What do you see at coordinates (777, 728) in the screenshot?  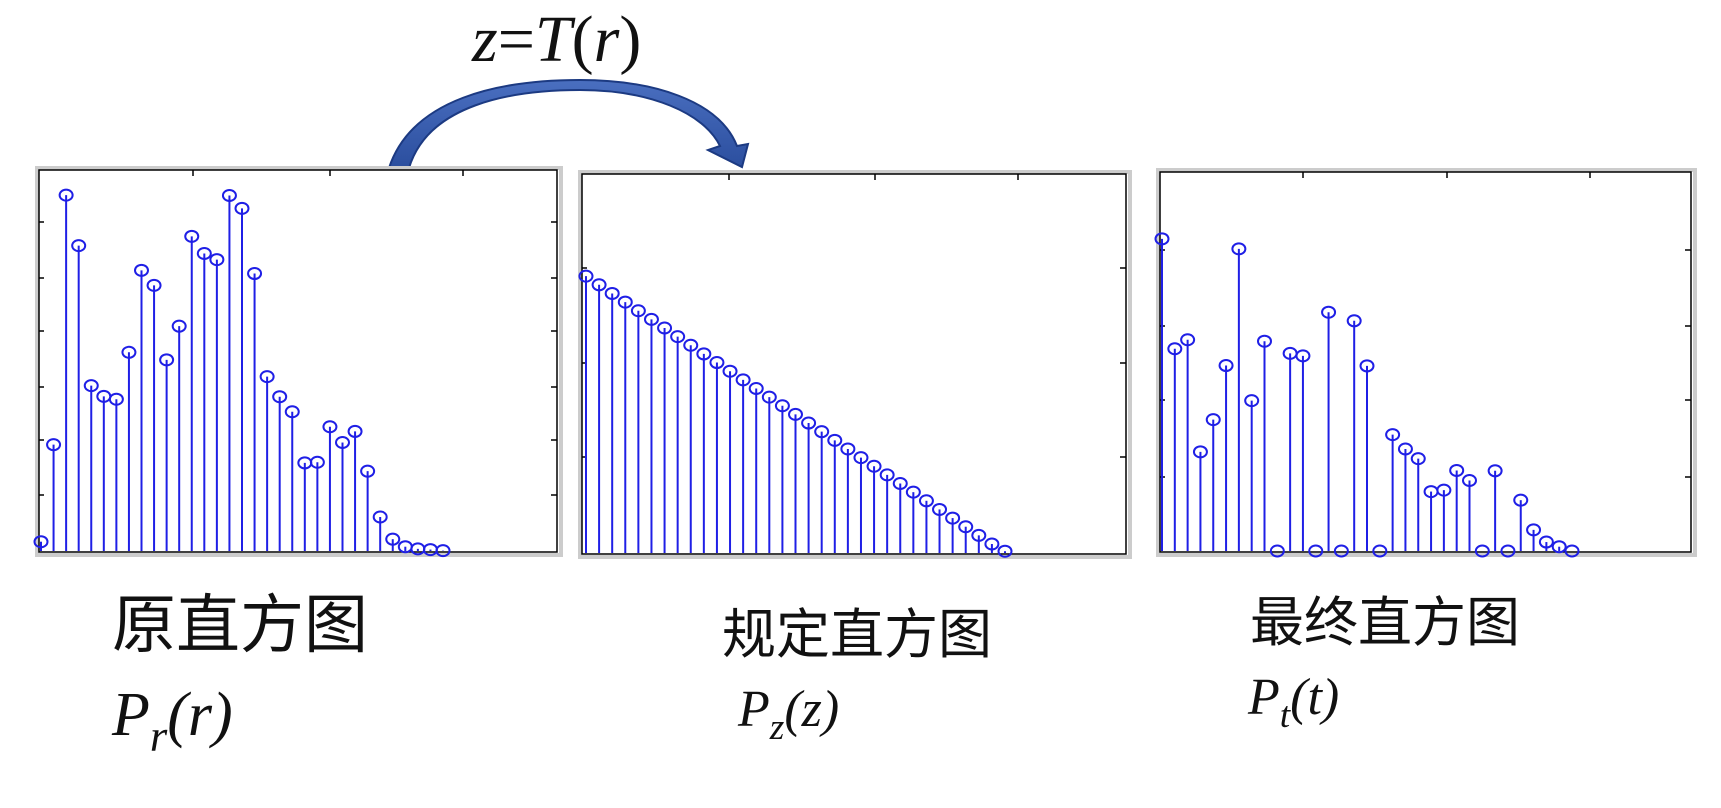 I see `formula-specified-sub: z` at bounding box center [777, 728].